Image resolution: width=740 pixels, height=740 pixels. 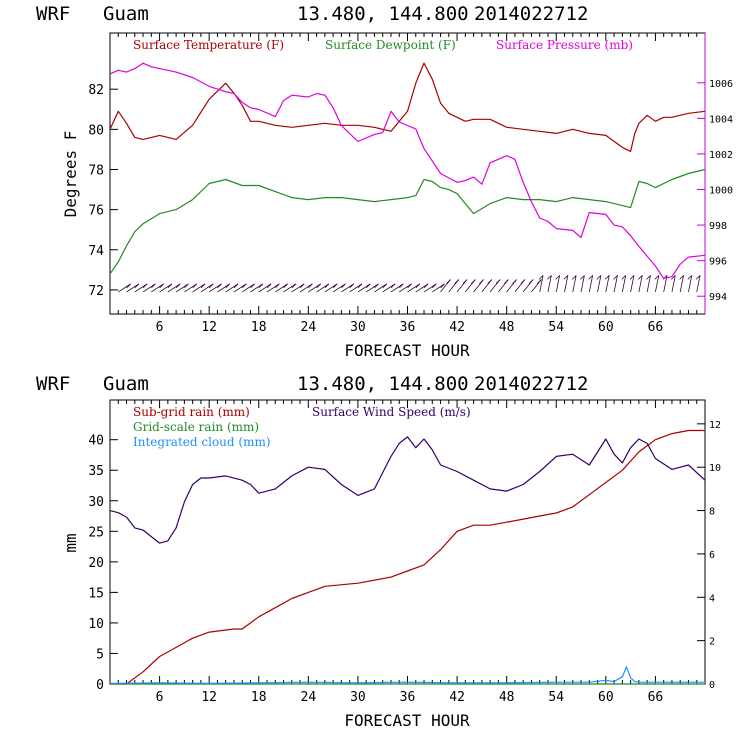 What do you see at coordinates (712, 685) in the screenshot?
I see `y2-tick-label: 0` at bounding box center [712, 685].